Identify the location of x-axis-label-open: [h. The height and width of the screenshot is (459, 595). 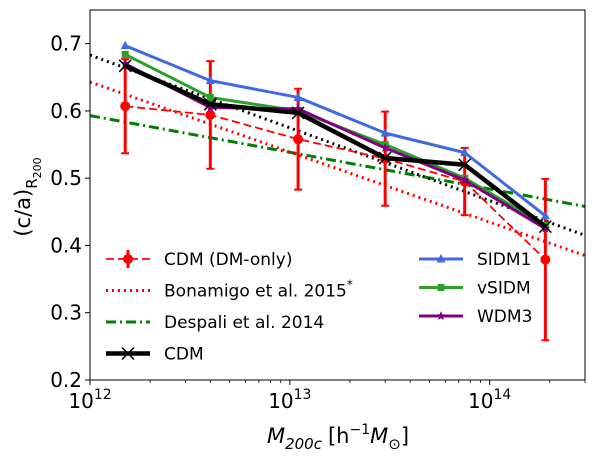
(339, 436).